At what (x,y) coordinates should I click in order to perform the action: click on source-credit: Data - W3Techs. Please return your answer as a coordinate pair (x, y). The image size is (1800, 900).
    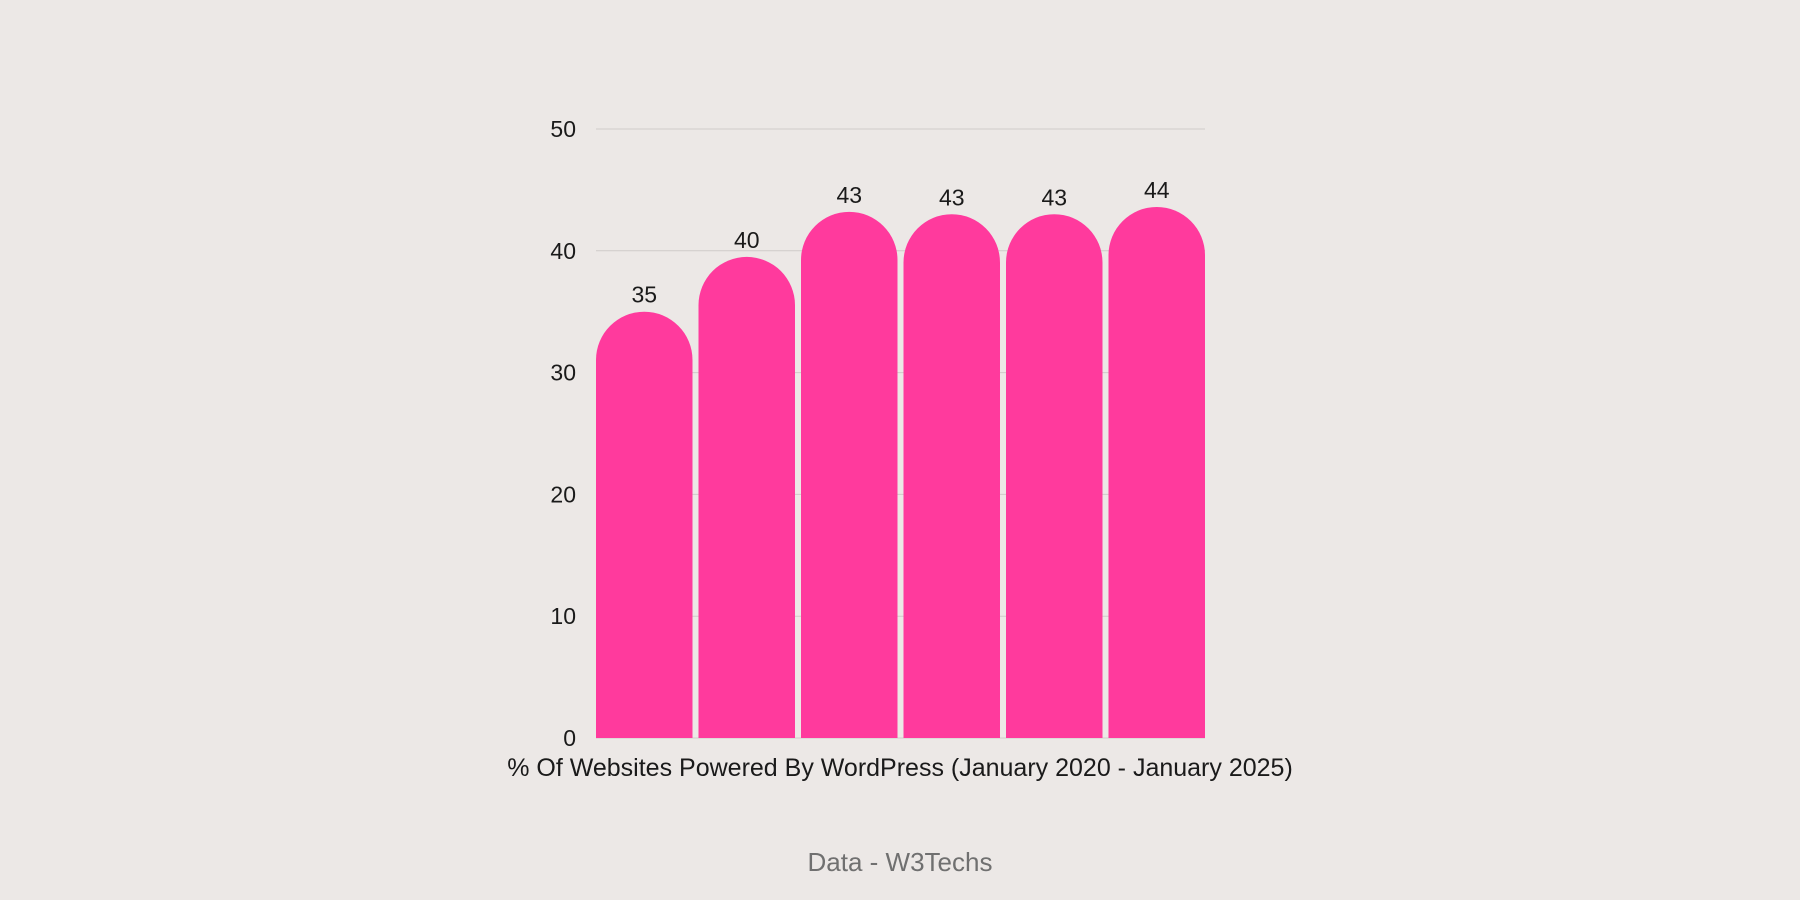
    Looking at the image, I should click on (900, 862).